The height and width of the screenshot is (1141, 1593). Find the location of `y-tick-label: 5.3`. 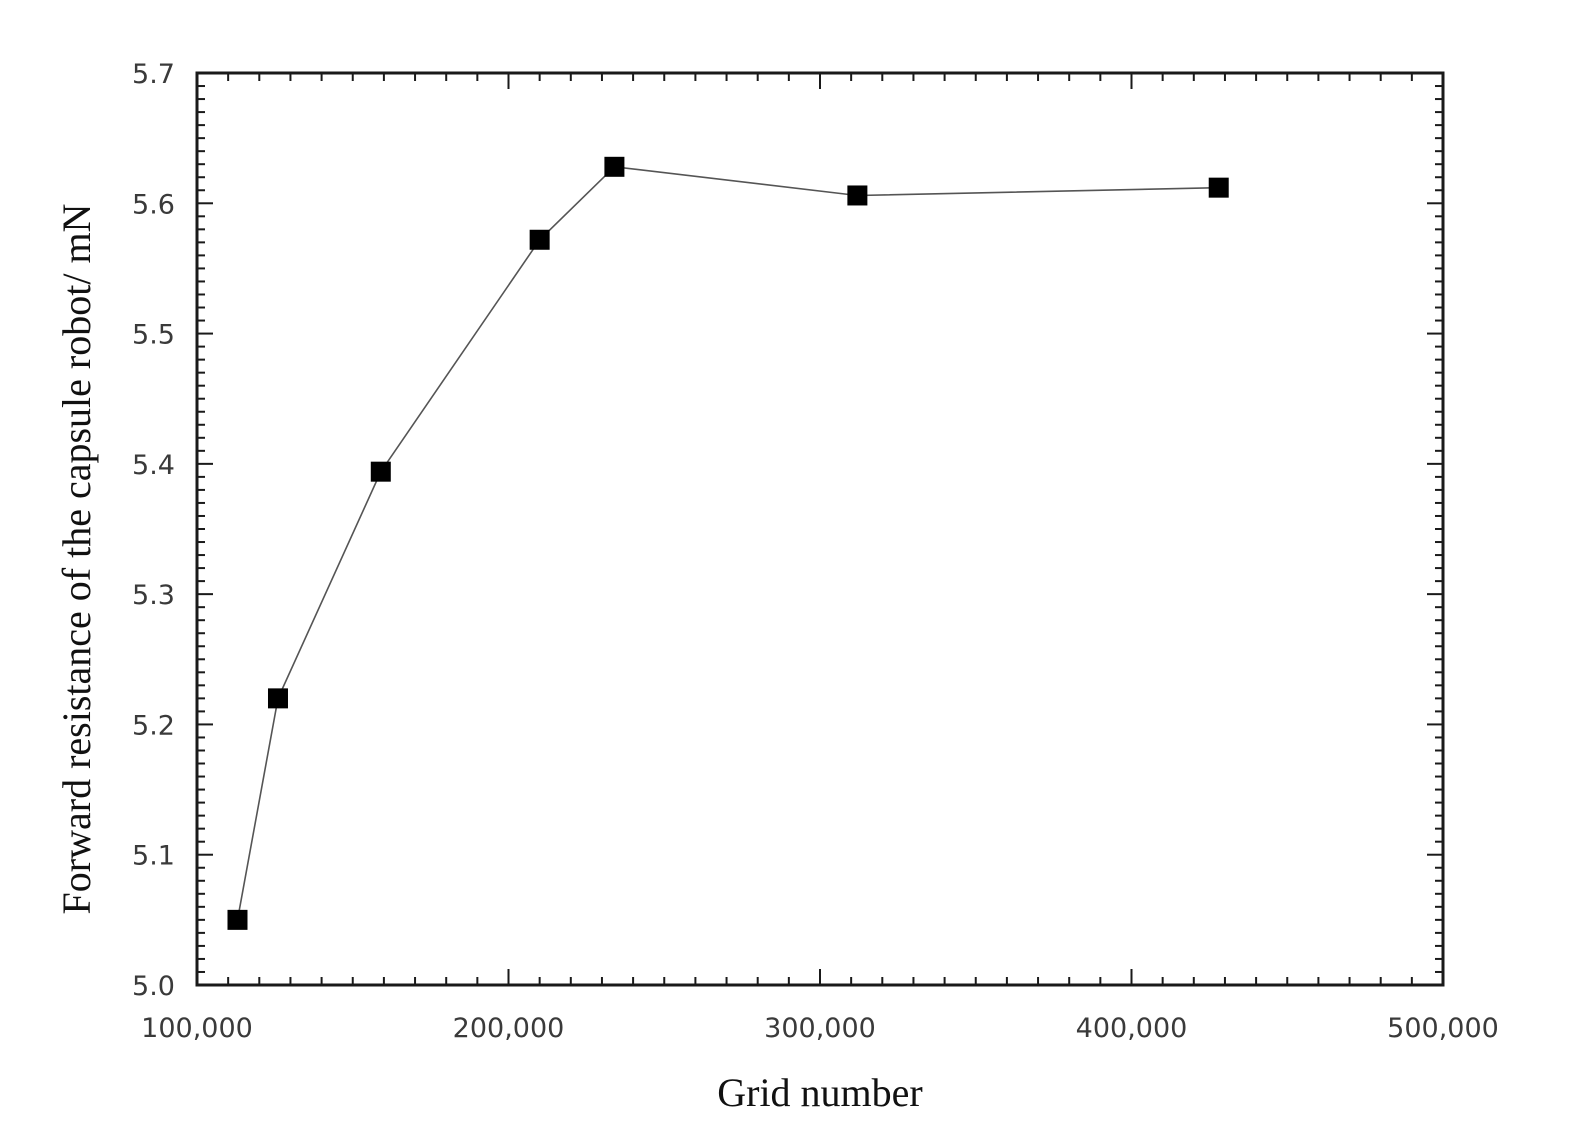

y-tick-label: 5.3 is located at coordinates (153, 595).